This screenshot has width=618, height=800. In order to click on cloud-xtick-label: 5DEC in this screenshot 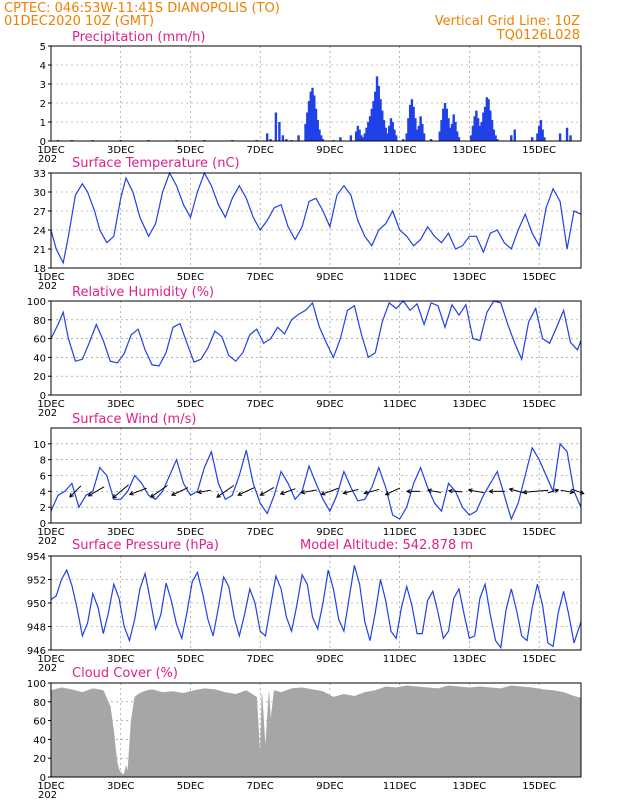, I will do `click(190, 786)`.